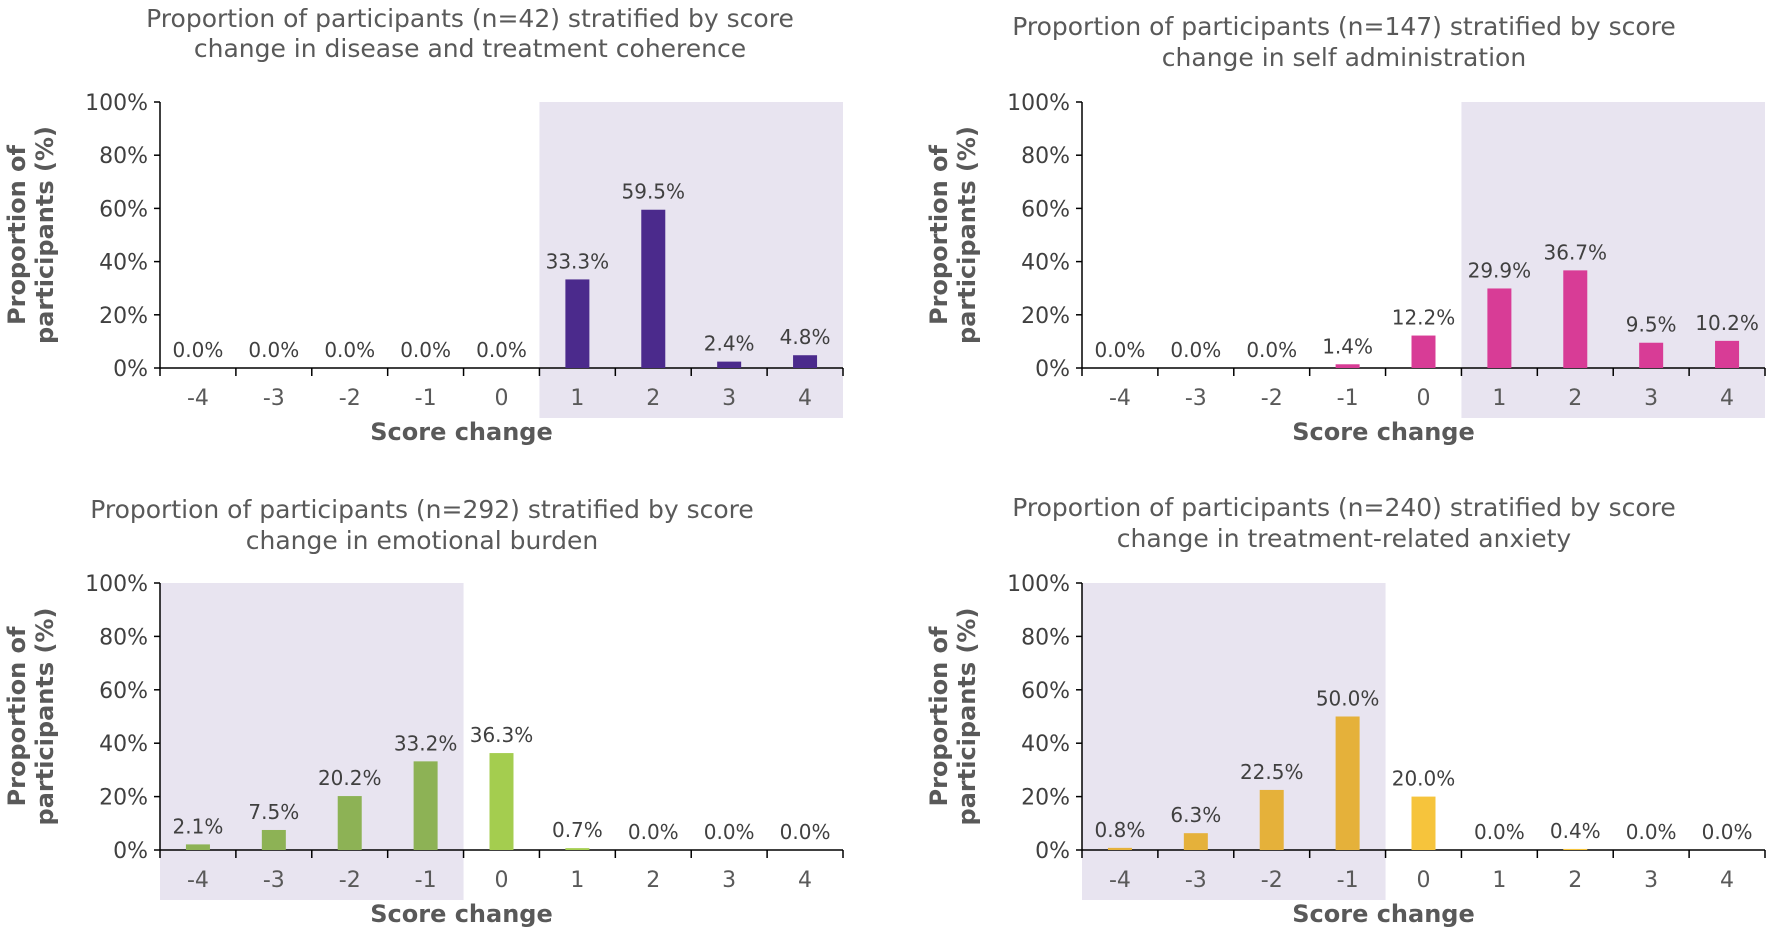  What do you see at coordinates (729, 398) in the screenshot?
I see `x-tick-label: 3` at bounding box center [729, 398].